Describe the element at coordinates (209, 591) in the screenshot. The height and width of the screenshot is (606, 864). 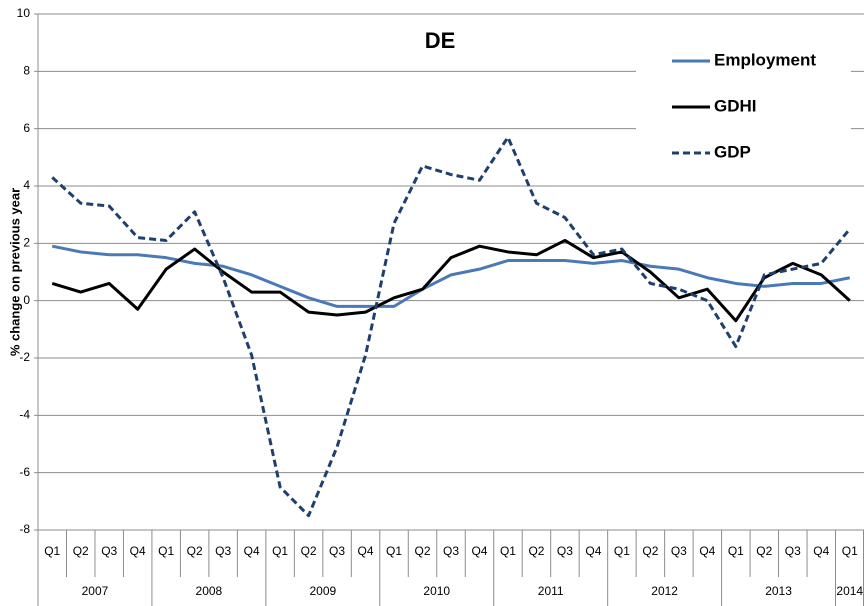
I see `year-label: 2008` at that location.